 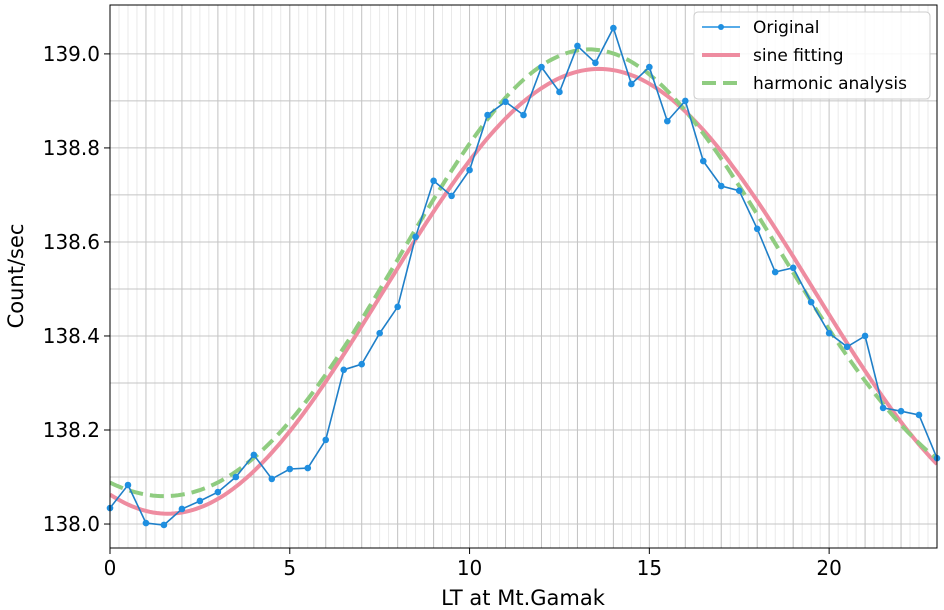 What do you see at coordinates (289, 568) in the screenshot?
I see `x-tick-label: 5` at bounding box center [289, 568].